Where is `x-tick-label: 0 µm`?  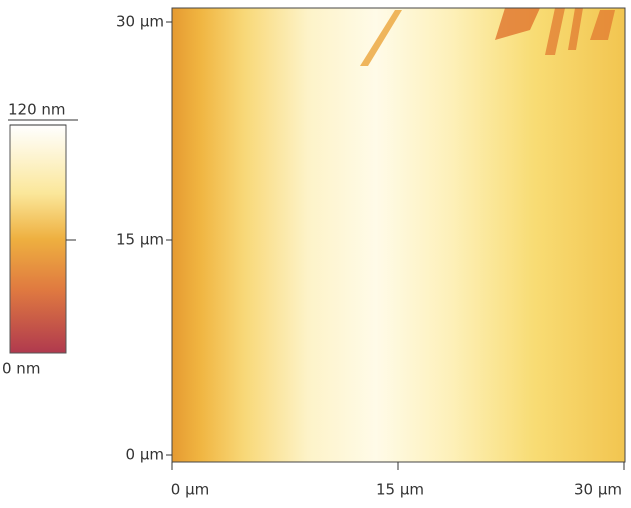
x-tick-label: 0 µm is located at coordinates (190, 490).